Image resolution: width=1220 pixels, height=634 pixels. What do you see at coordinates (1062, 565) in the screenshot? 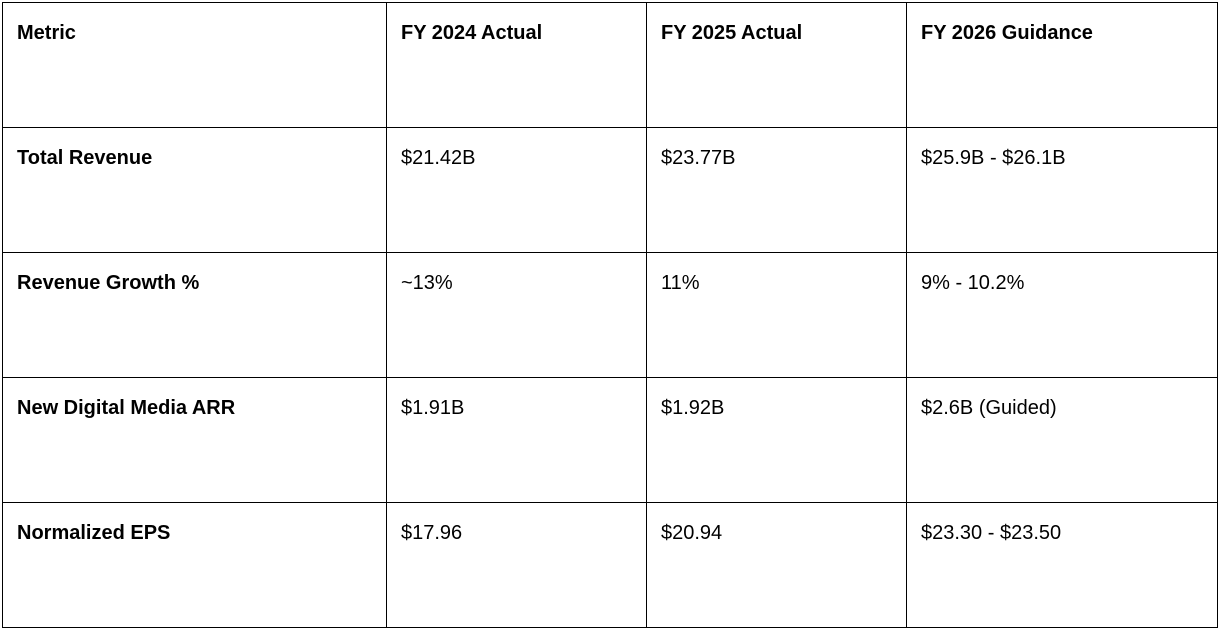
I see `value-cell: $23.30 - $23.50` at bounding box center [1062, 565].